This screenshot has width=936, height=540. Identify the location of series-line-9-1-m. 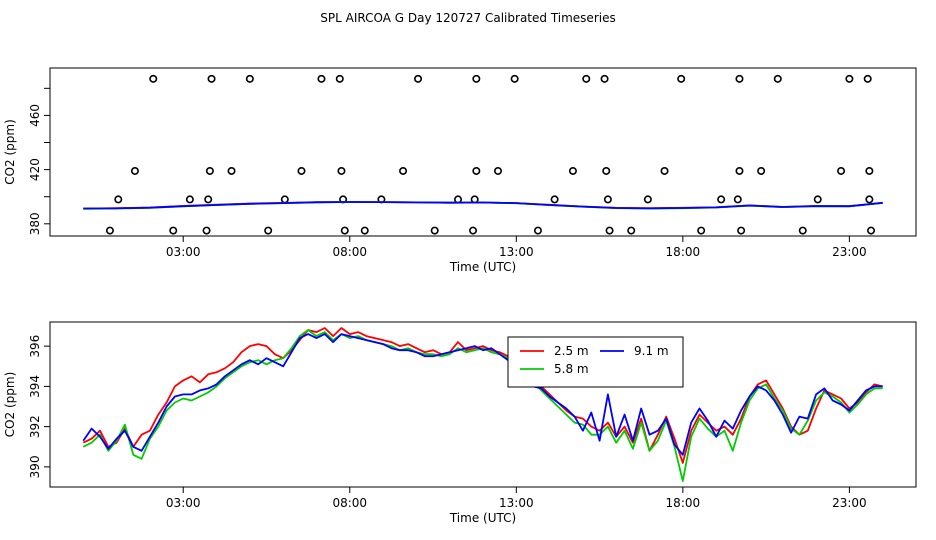
(483, 205).